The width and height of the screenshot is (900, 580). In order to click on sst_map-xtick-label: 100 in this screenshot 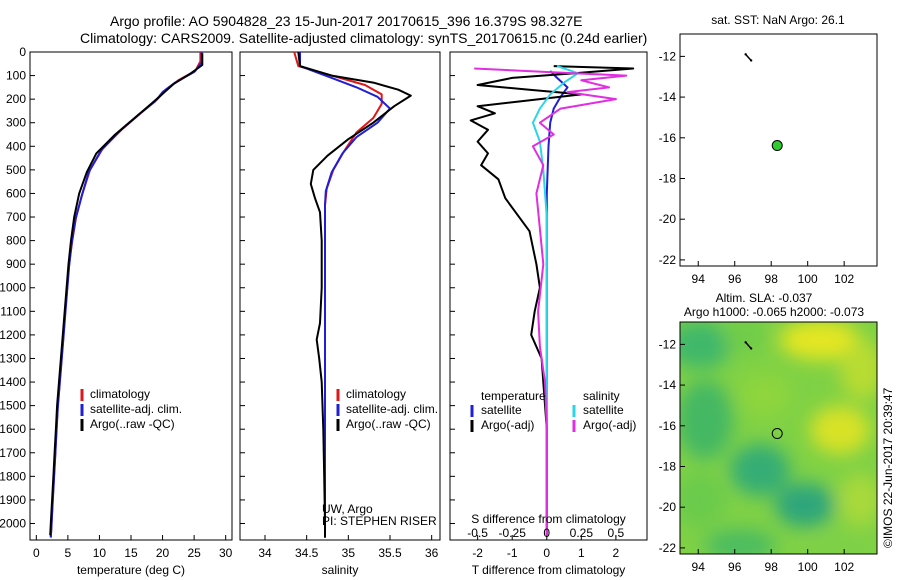, I will do `click(808, 279)`.